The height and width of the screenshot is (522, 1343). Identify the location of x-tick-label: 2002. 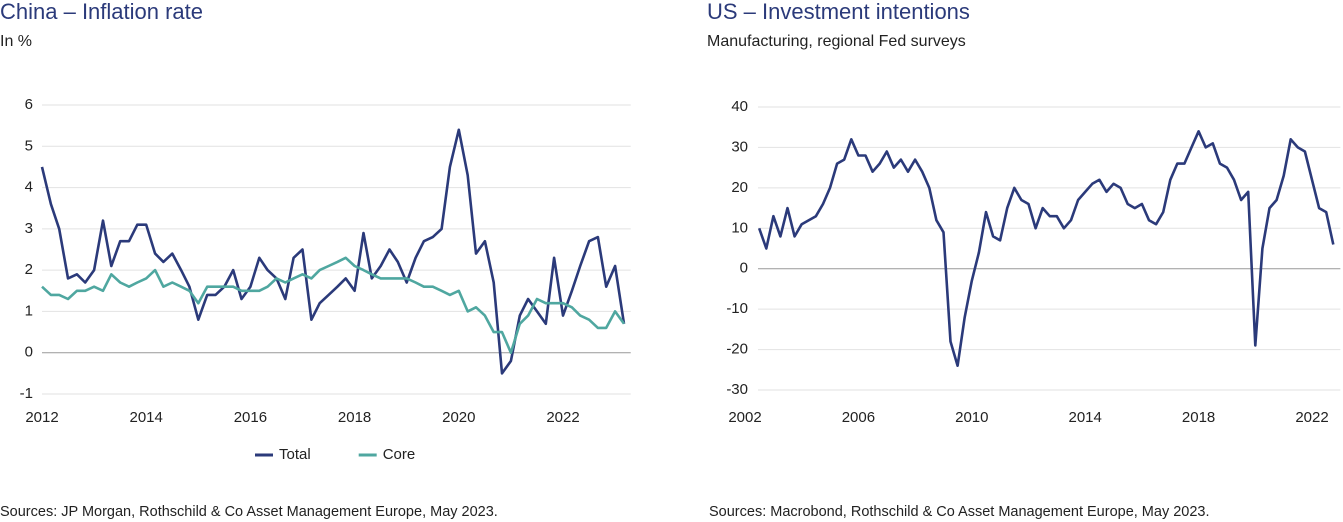
(744, 417).